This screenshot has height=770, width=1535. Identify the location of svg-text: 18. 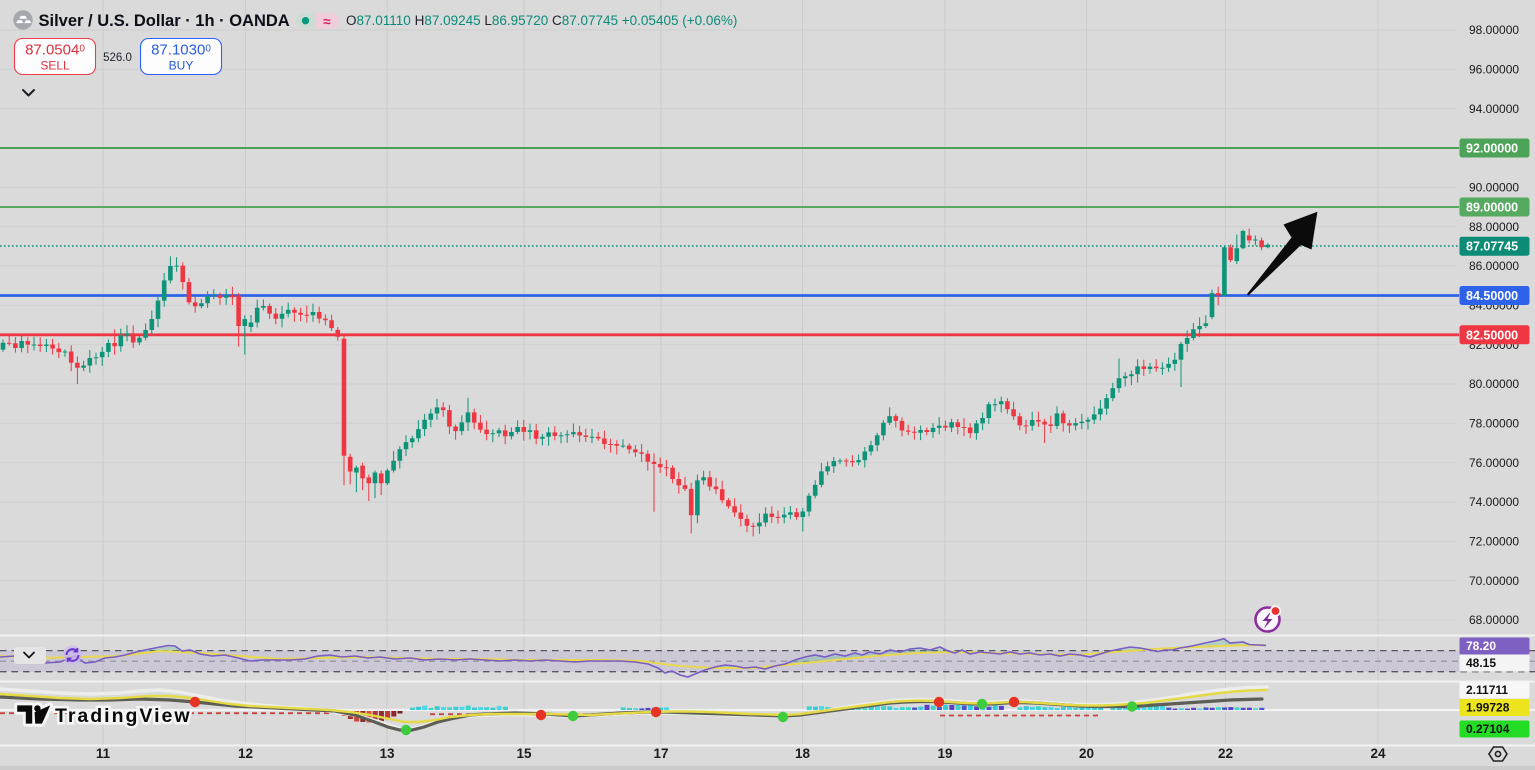
(803, 753).